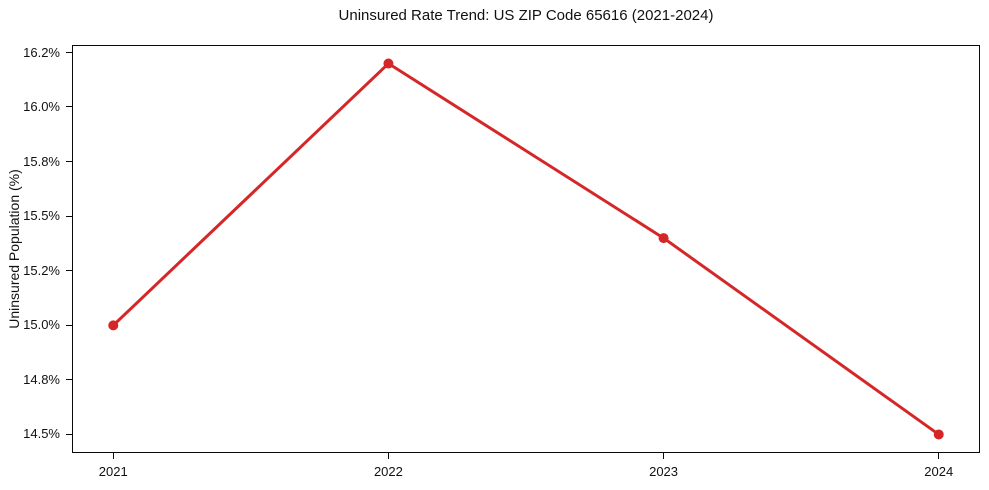 Image resolution: width=989 pixels, height=490 pixels. Describe the element at coordinates (664, 471) in the screenshot. I see `x-tick-label: 2023` at that location.